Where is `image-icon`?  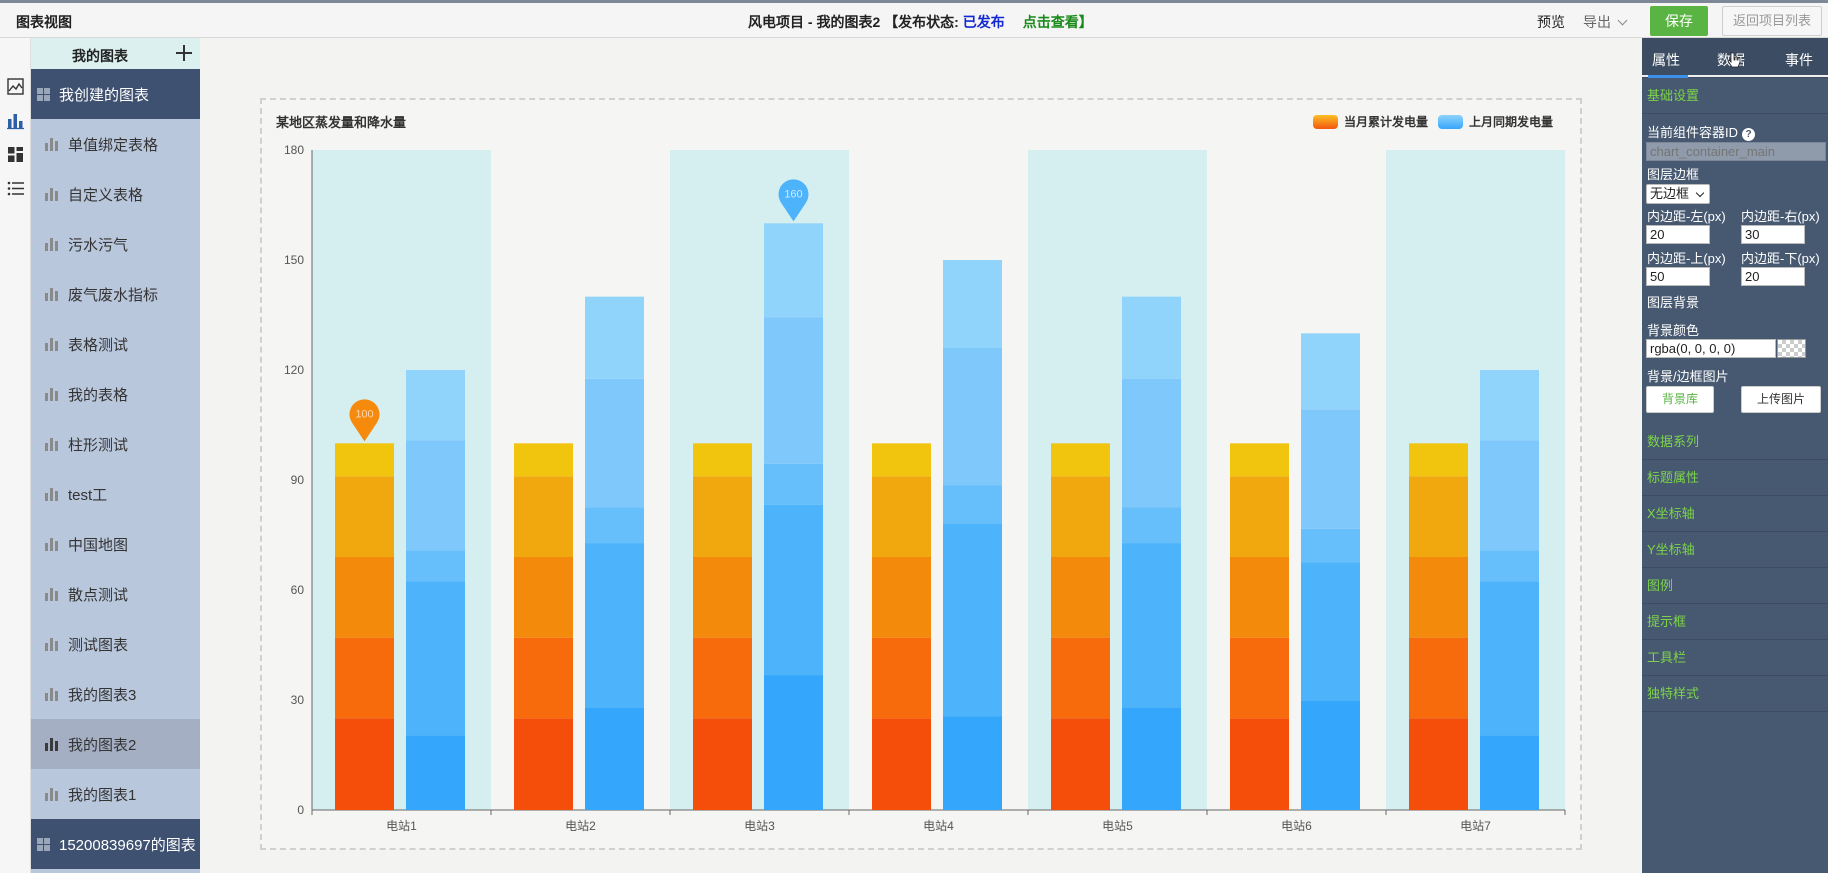
image-icon is located at coordinates (15, 86).